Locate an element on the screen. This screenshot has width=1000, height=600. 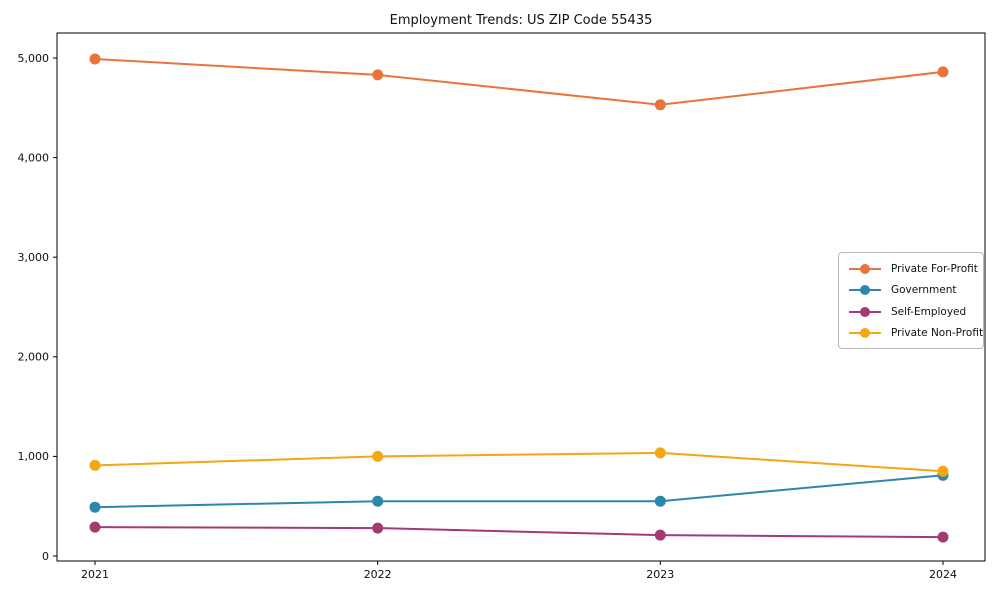
legend-item-self-employed: Self-Employed is located at coordinates (911, 312).